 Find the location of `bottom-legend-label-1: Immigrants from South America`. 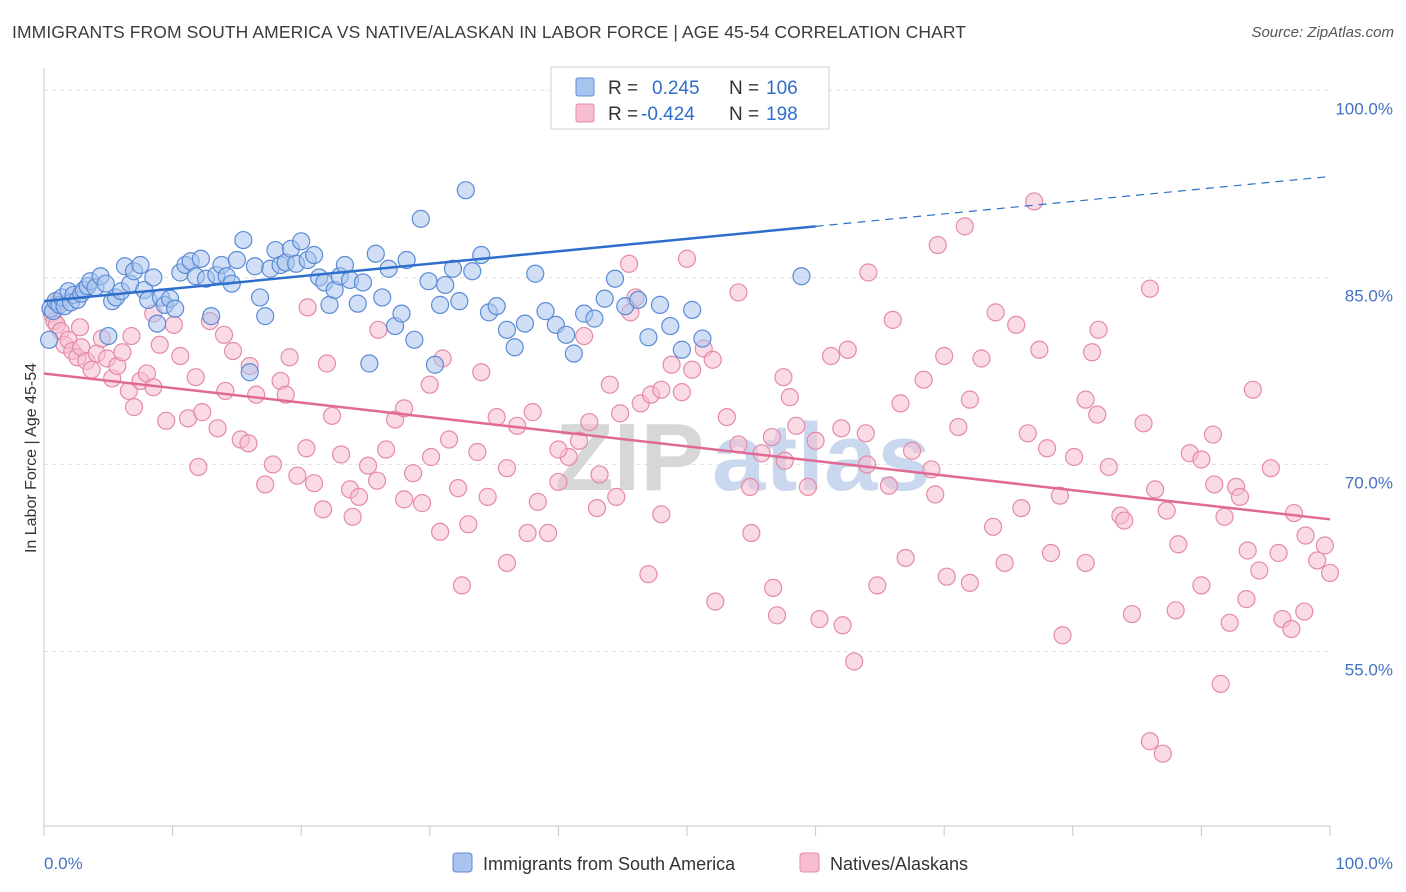

bottom-legend-label-1: Immigrants from South America is located at coordinates (609, 864).